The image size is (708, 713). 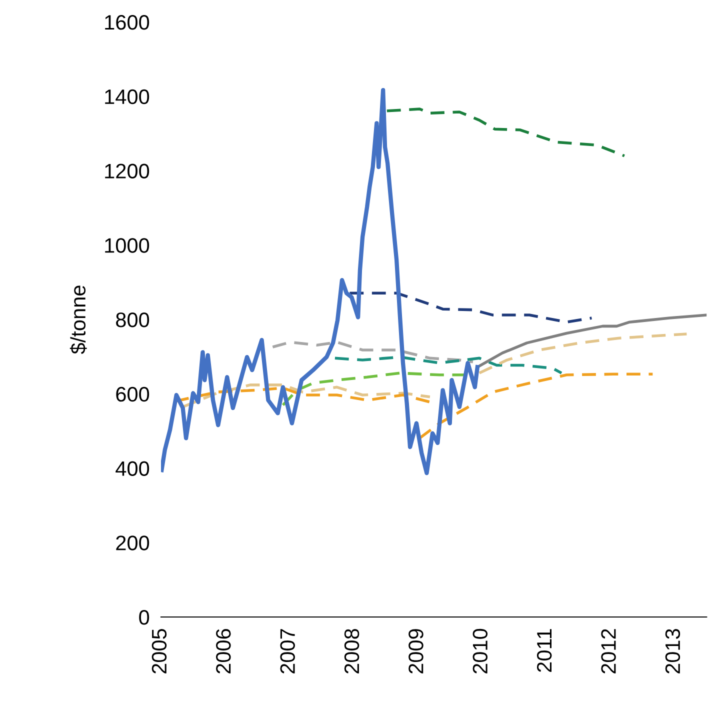 What do you see at coordinates (608, 651) in the screenshot?
I see `x-tick-label: 2012` at bounding box center [608, 651].